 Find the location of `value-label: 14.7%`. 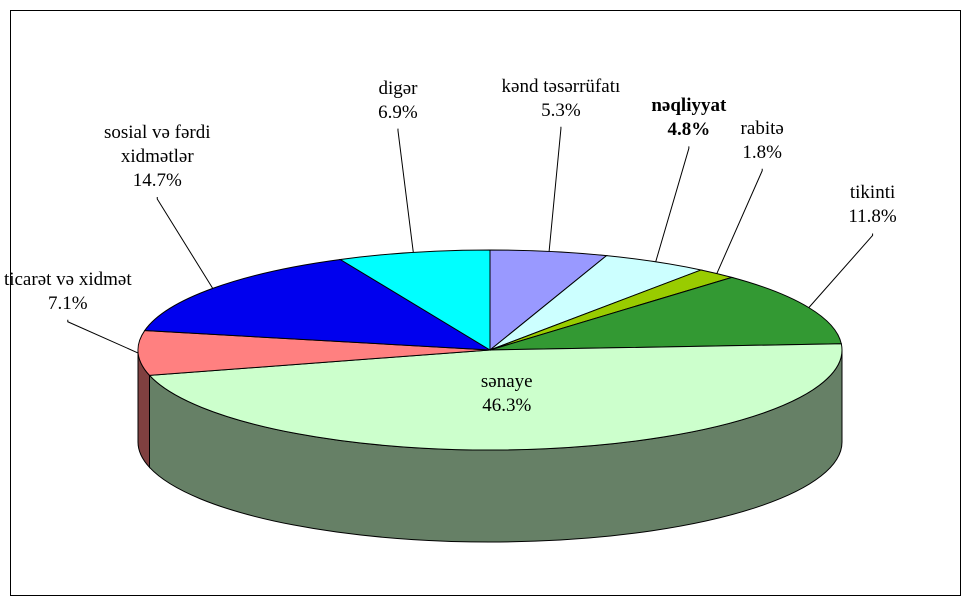

value-label: 14.7% is located at coordinates (157, 180).